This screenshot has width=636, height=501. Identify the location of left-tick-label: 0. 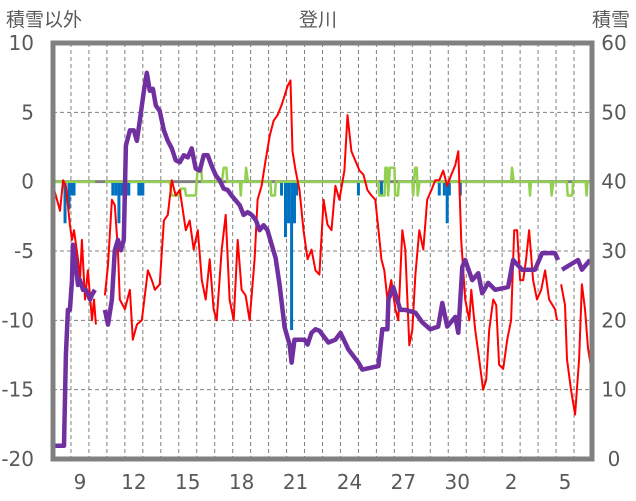
(27, 182).